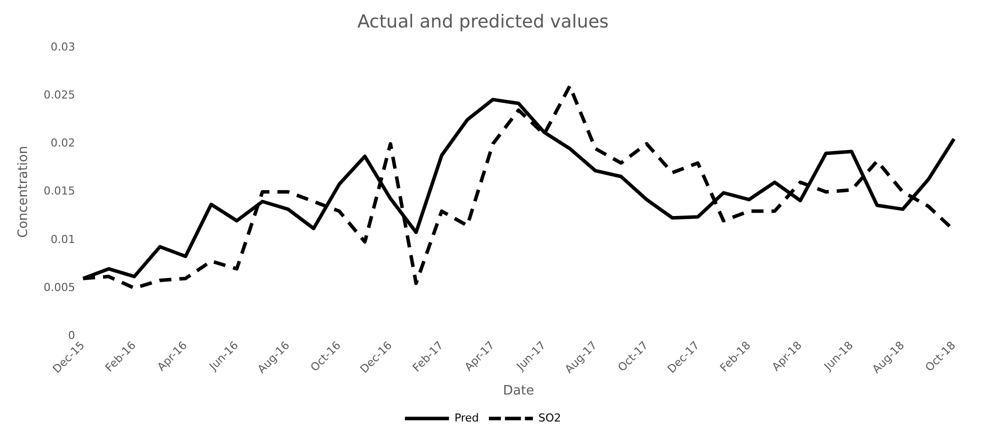 This screenshot has height=446, width=982. Describe the element at coordinates (483, 21) in the screenshot. I see `chart-title: Actual and predicted values` at that location.